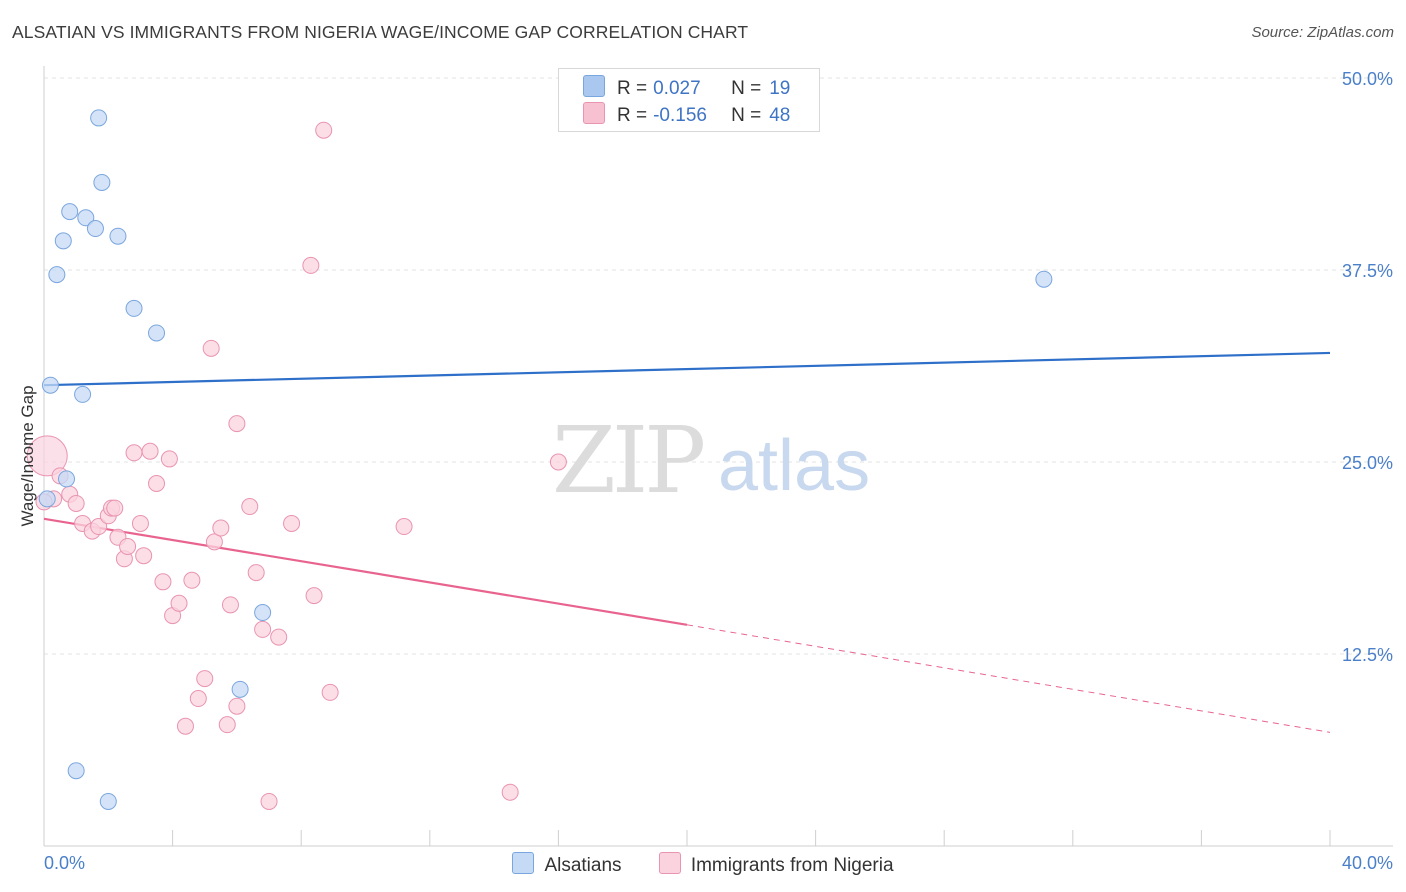 The width and height of the screenshot is (1406, 892). I want to click on correlation-legend: R = 0.027 N = 19 R = -0.156 N = 48, so click(689, 100).